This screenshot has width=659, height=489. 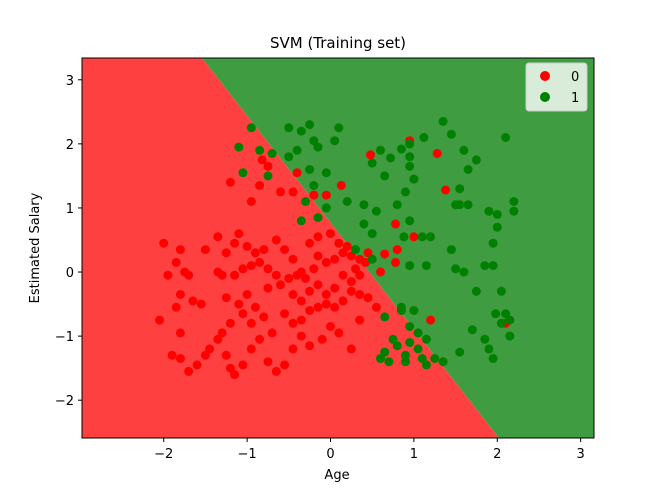 I want to click on y-tick-label: 2, so click(x=70, y=145).